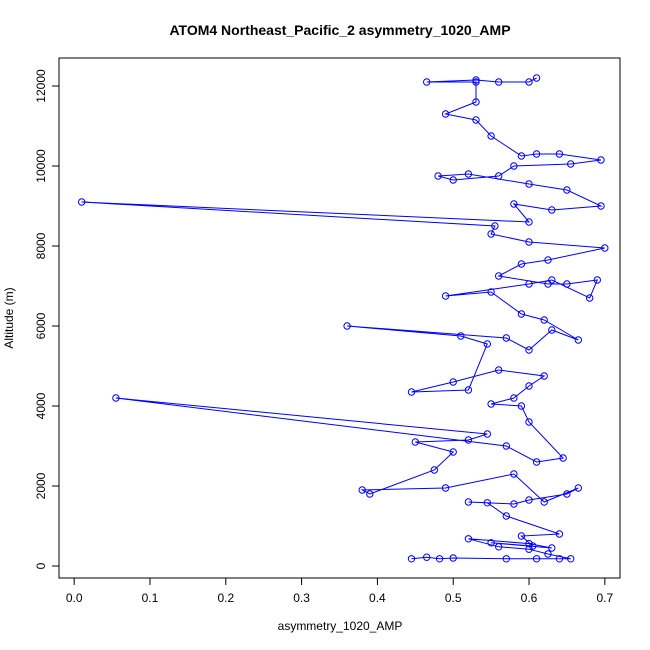 The width and height of the screenshot is (650, 650). What do you see at coordinates (377, 598) in the screenshot?
I see `x-tick-label: 0.4` at bounding box center [377, 598].